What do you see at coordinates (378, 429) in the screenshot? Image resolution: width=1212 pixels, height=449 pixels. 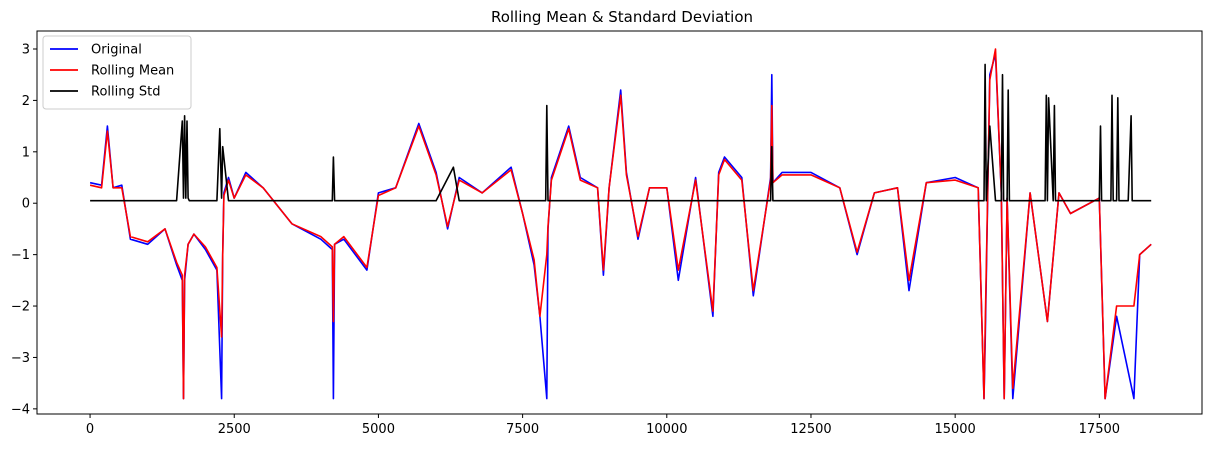 I see `x-tick-label: 5000` at bounding box center [378, 429].